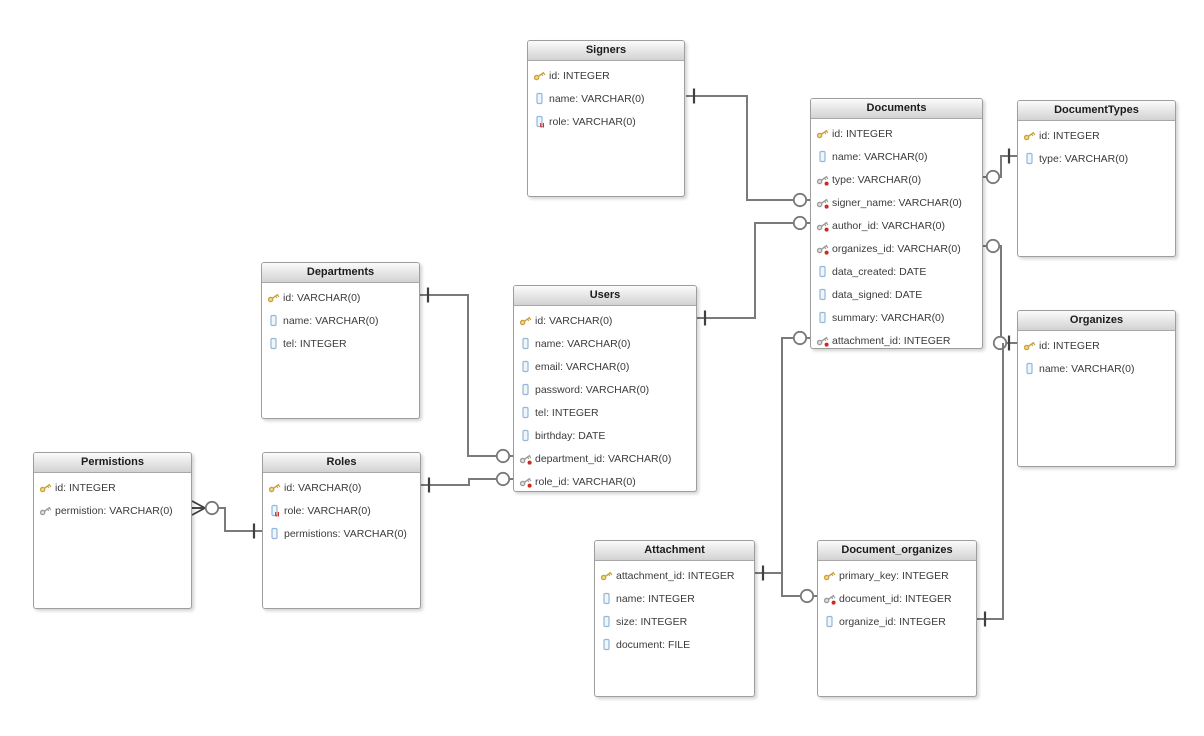  I want to click on field-label: name: VARCHAR(0), so click(331, 320).